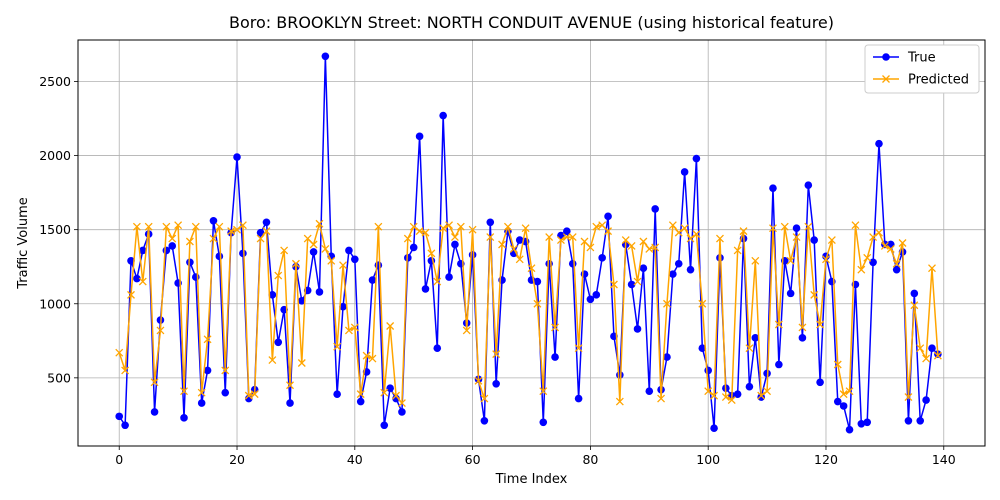 The width and height of the screenshot is (1000, 500). Describe the element at coordinates (826, 459) in the screenshot. I see `x-tick-label: 120` at that location.